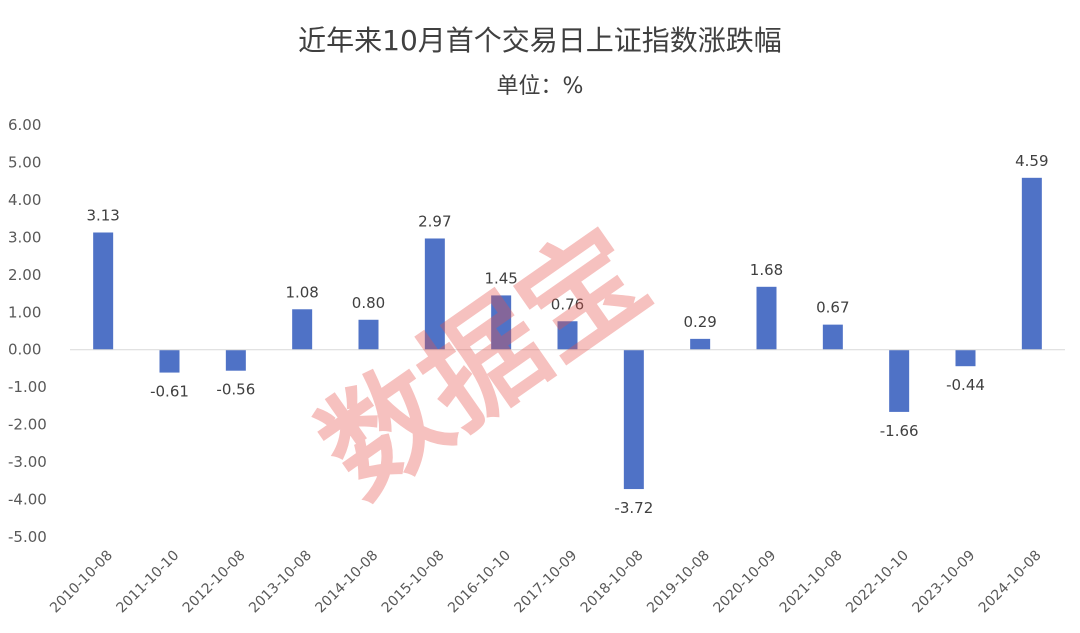 The width and height of the screenshot is (1080, 633). I want to click on x-tick-label: 2023-10-09, so click(943, 582).